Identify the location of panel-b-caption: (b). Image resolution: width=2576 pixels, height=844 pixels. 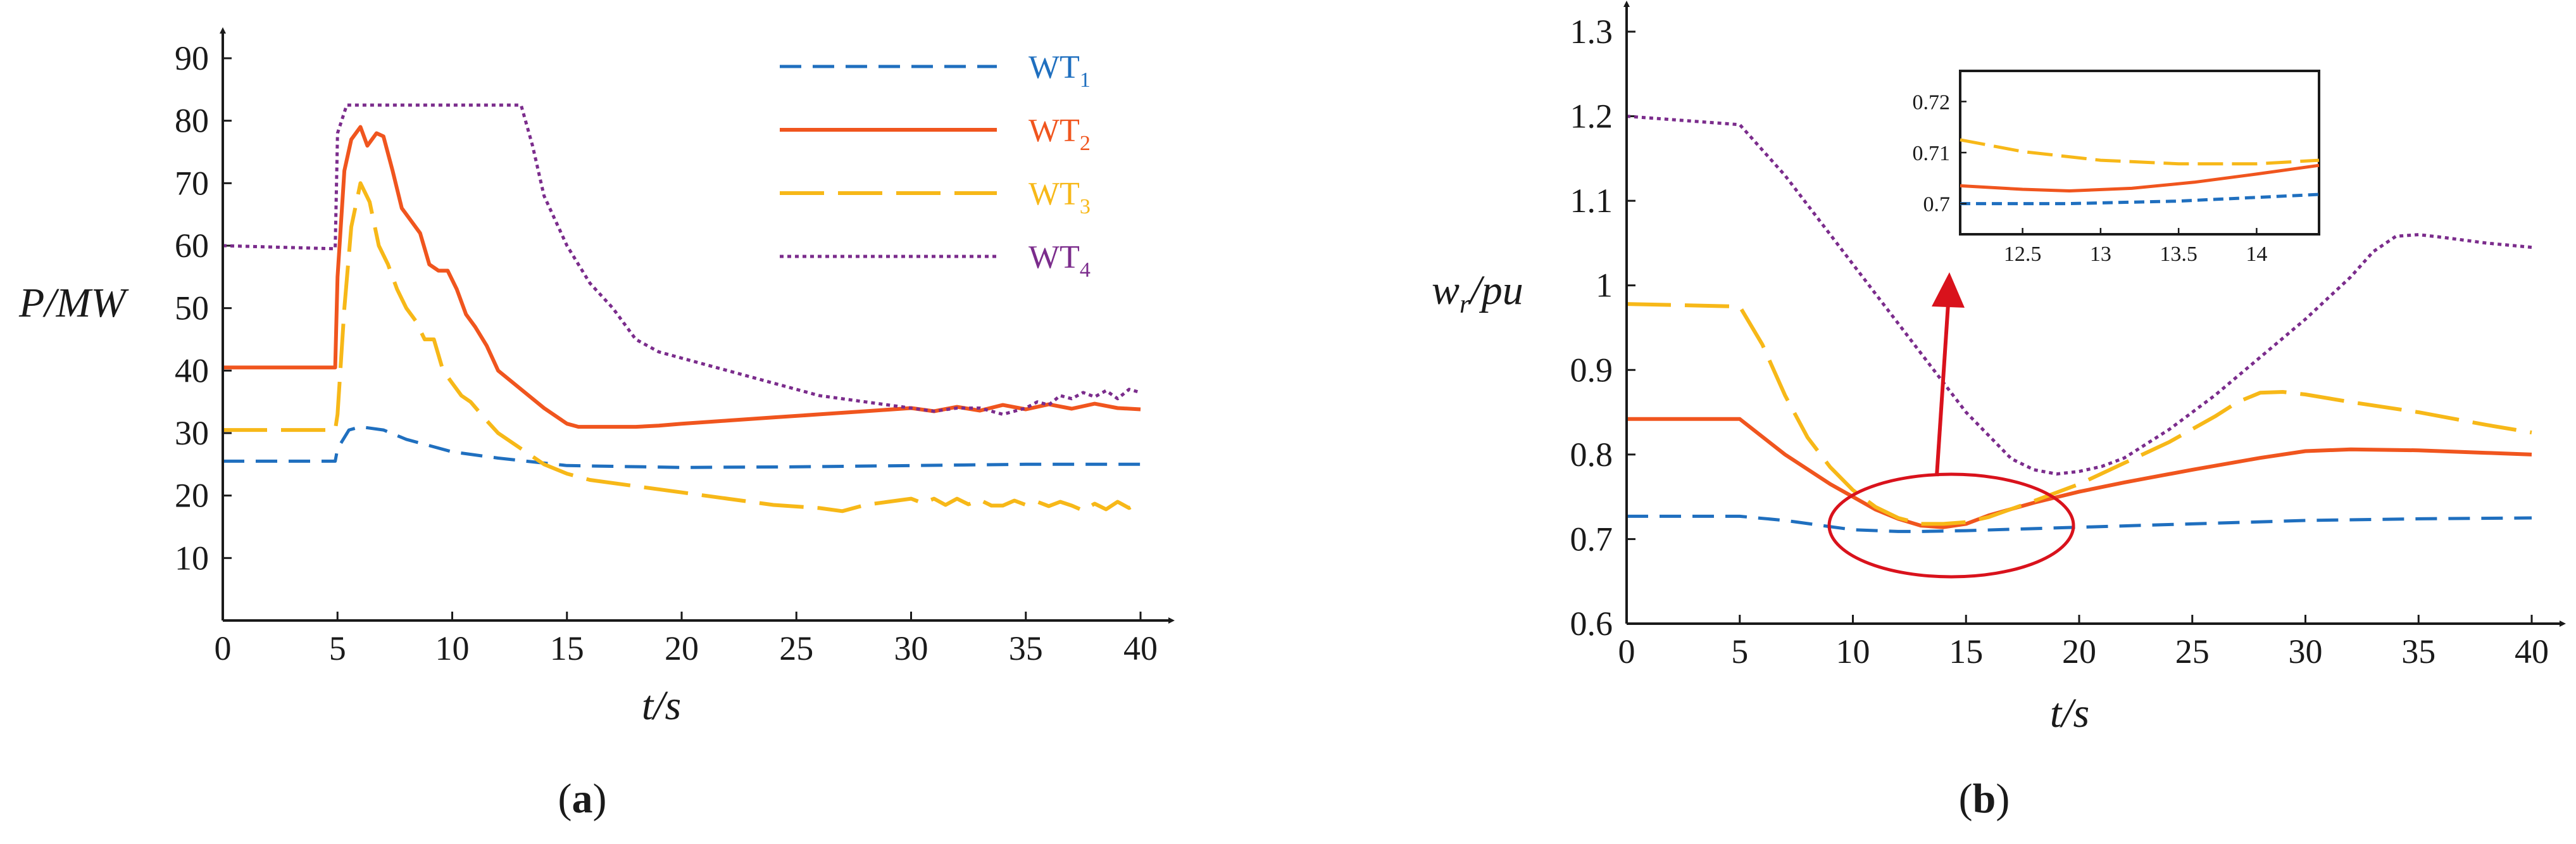
(1984, 799).